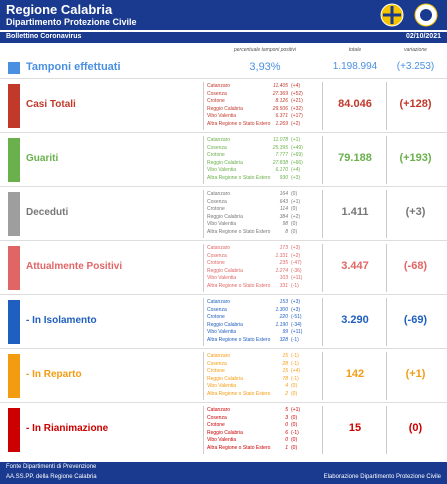 This screenshot has height=484, width=447. I want to click on province-change: (-36), so click(296, 270).